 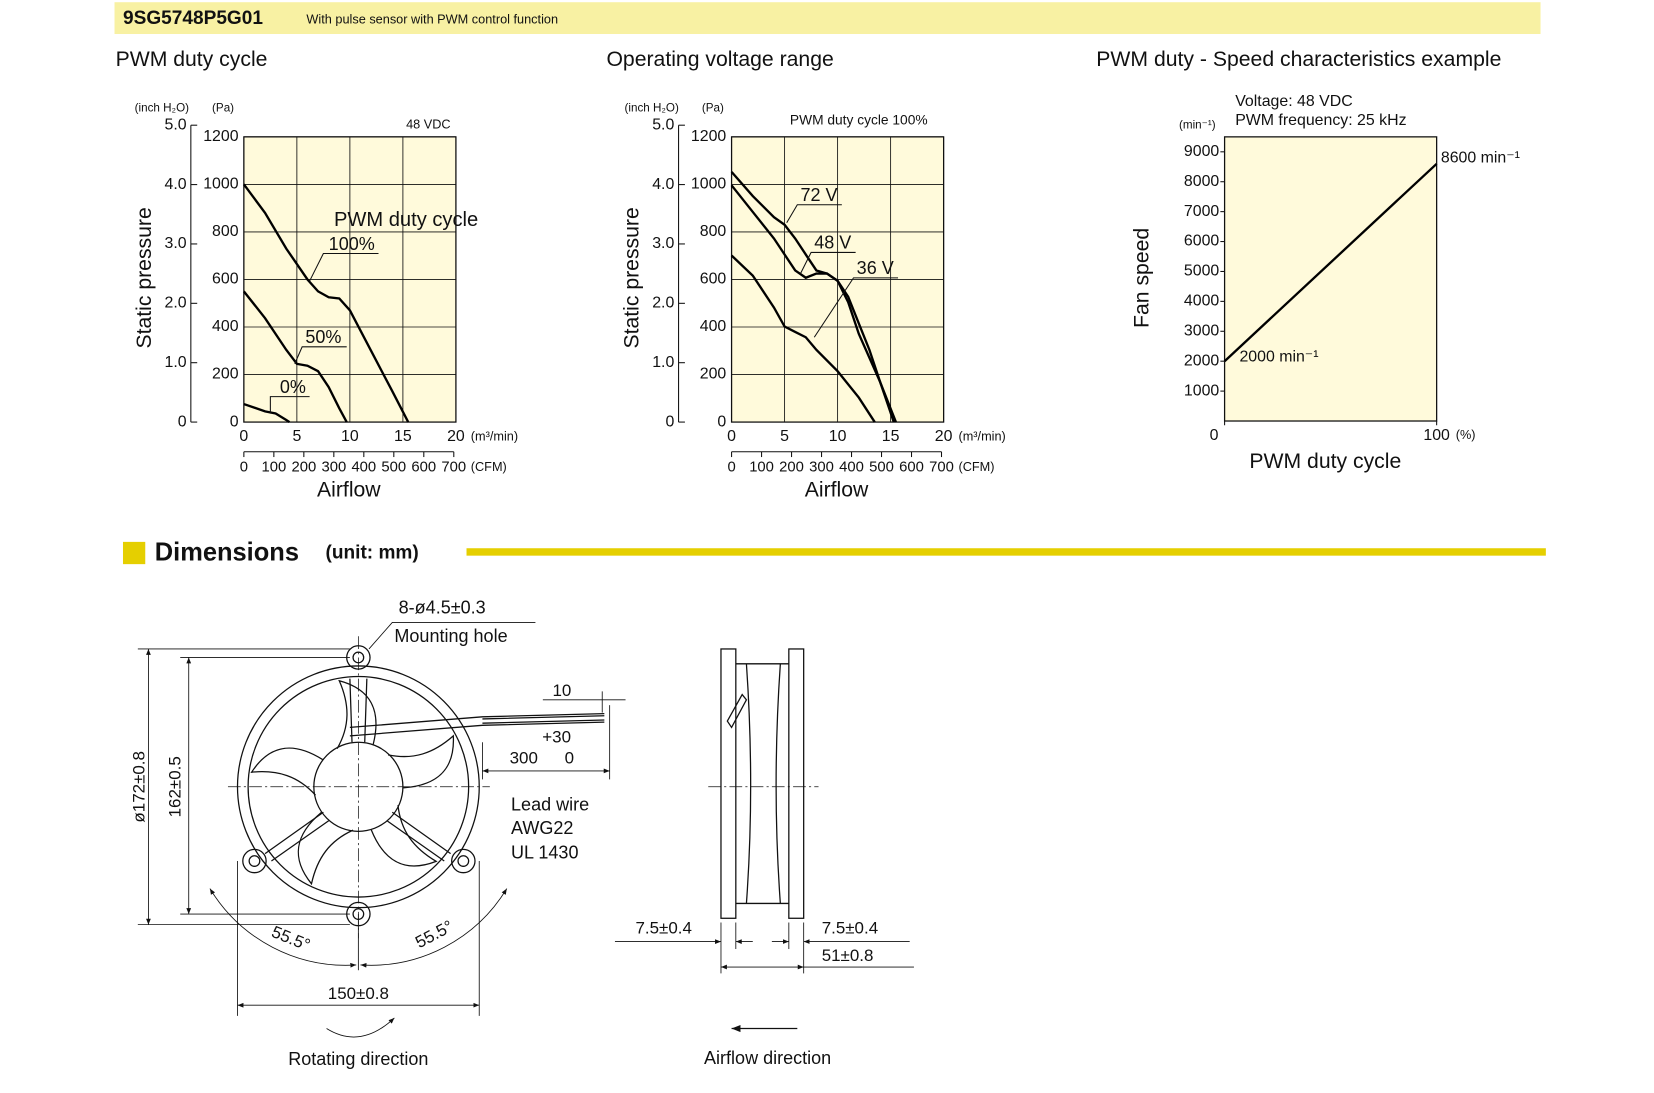 I want to click on y-tick-label: 6000, so click(x=1202, y=241).